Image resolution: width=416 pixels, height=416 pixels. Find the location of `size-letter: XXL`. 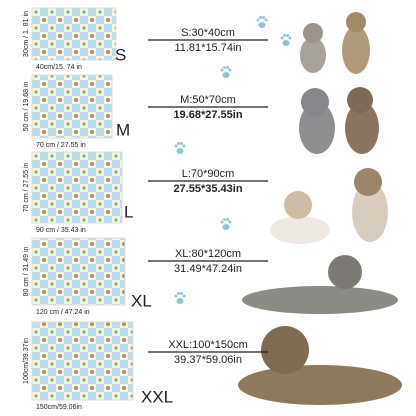

size-letter: XXL is located at coordinates (157, 396).